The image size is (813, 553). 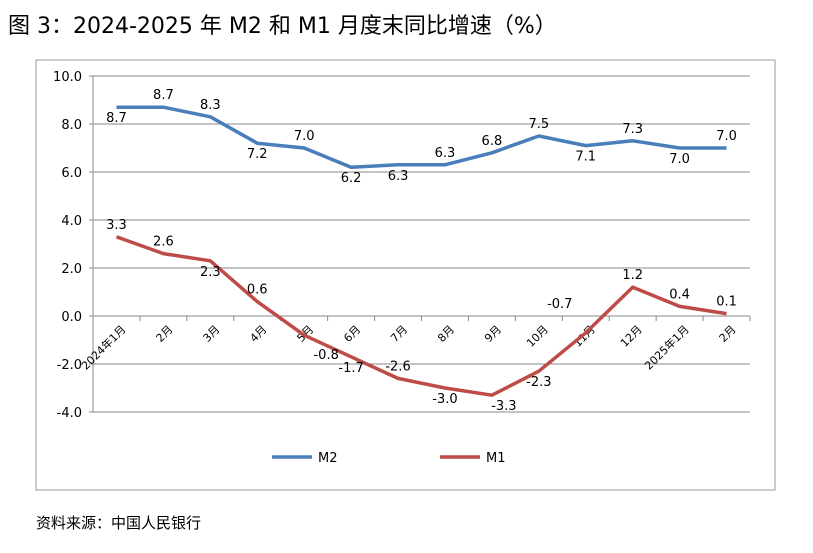 I want to click on data-label: -0.7, so click(x=559, y=304).